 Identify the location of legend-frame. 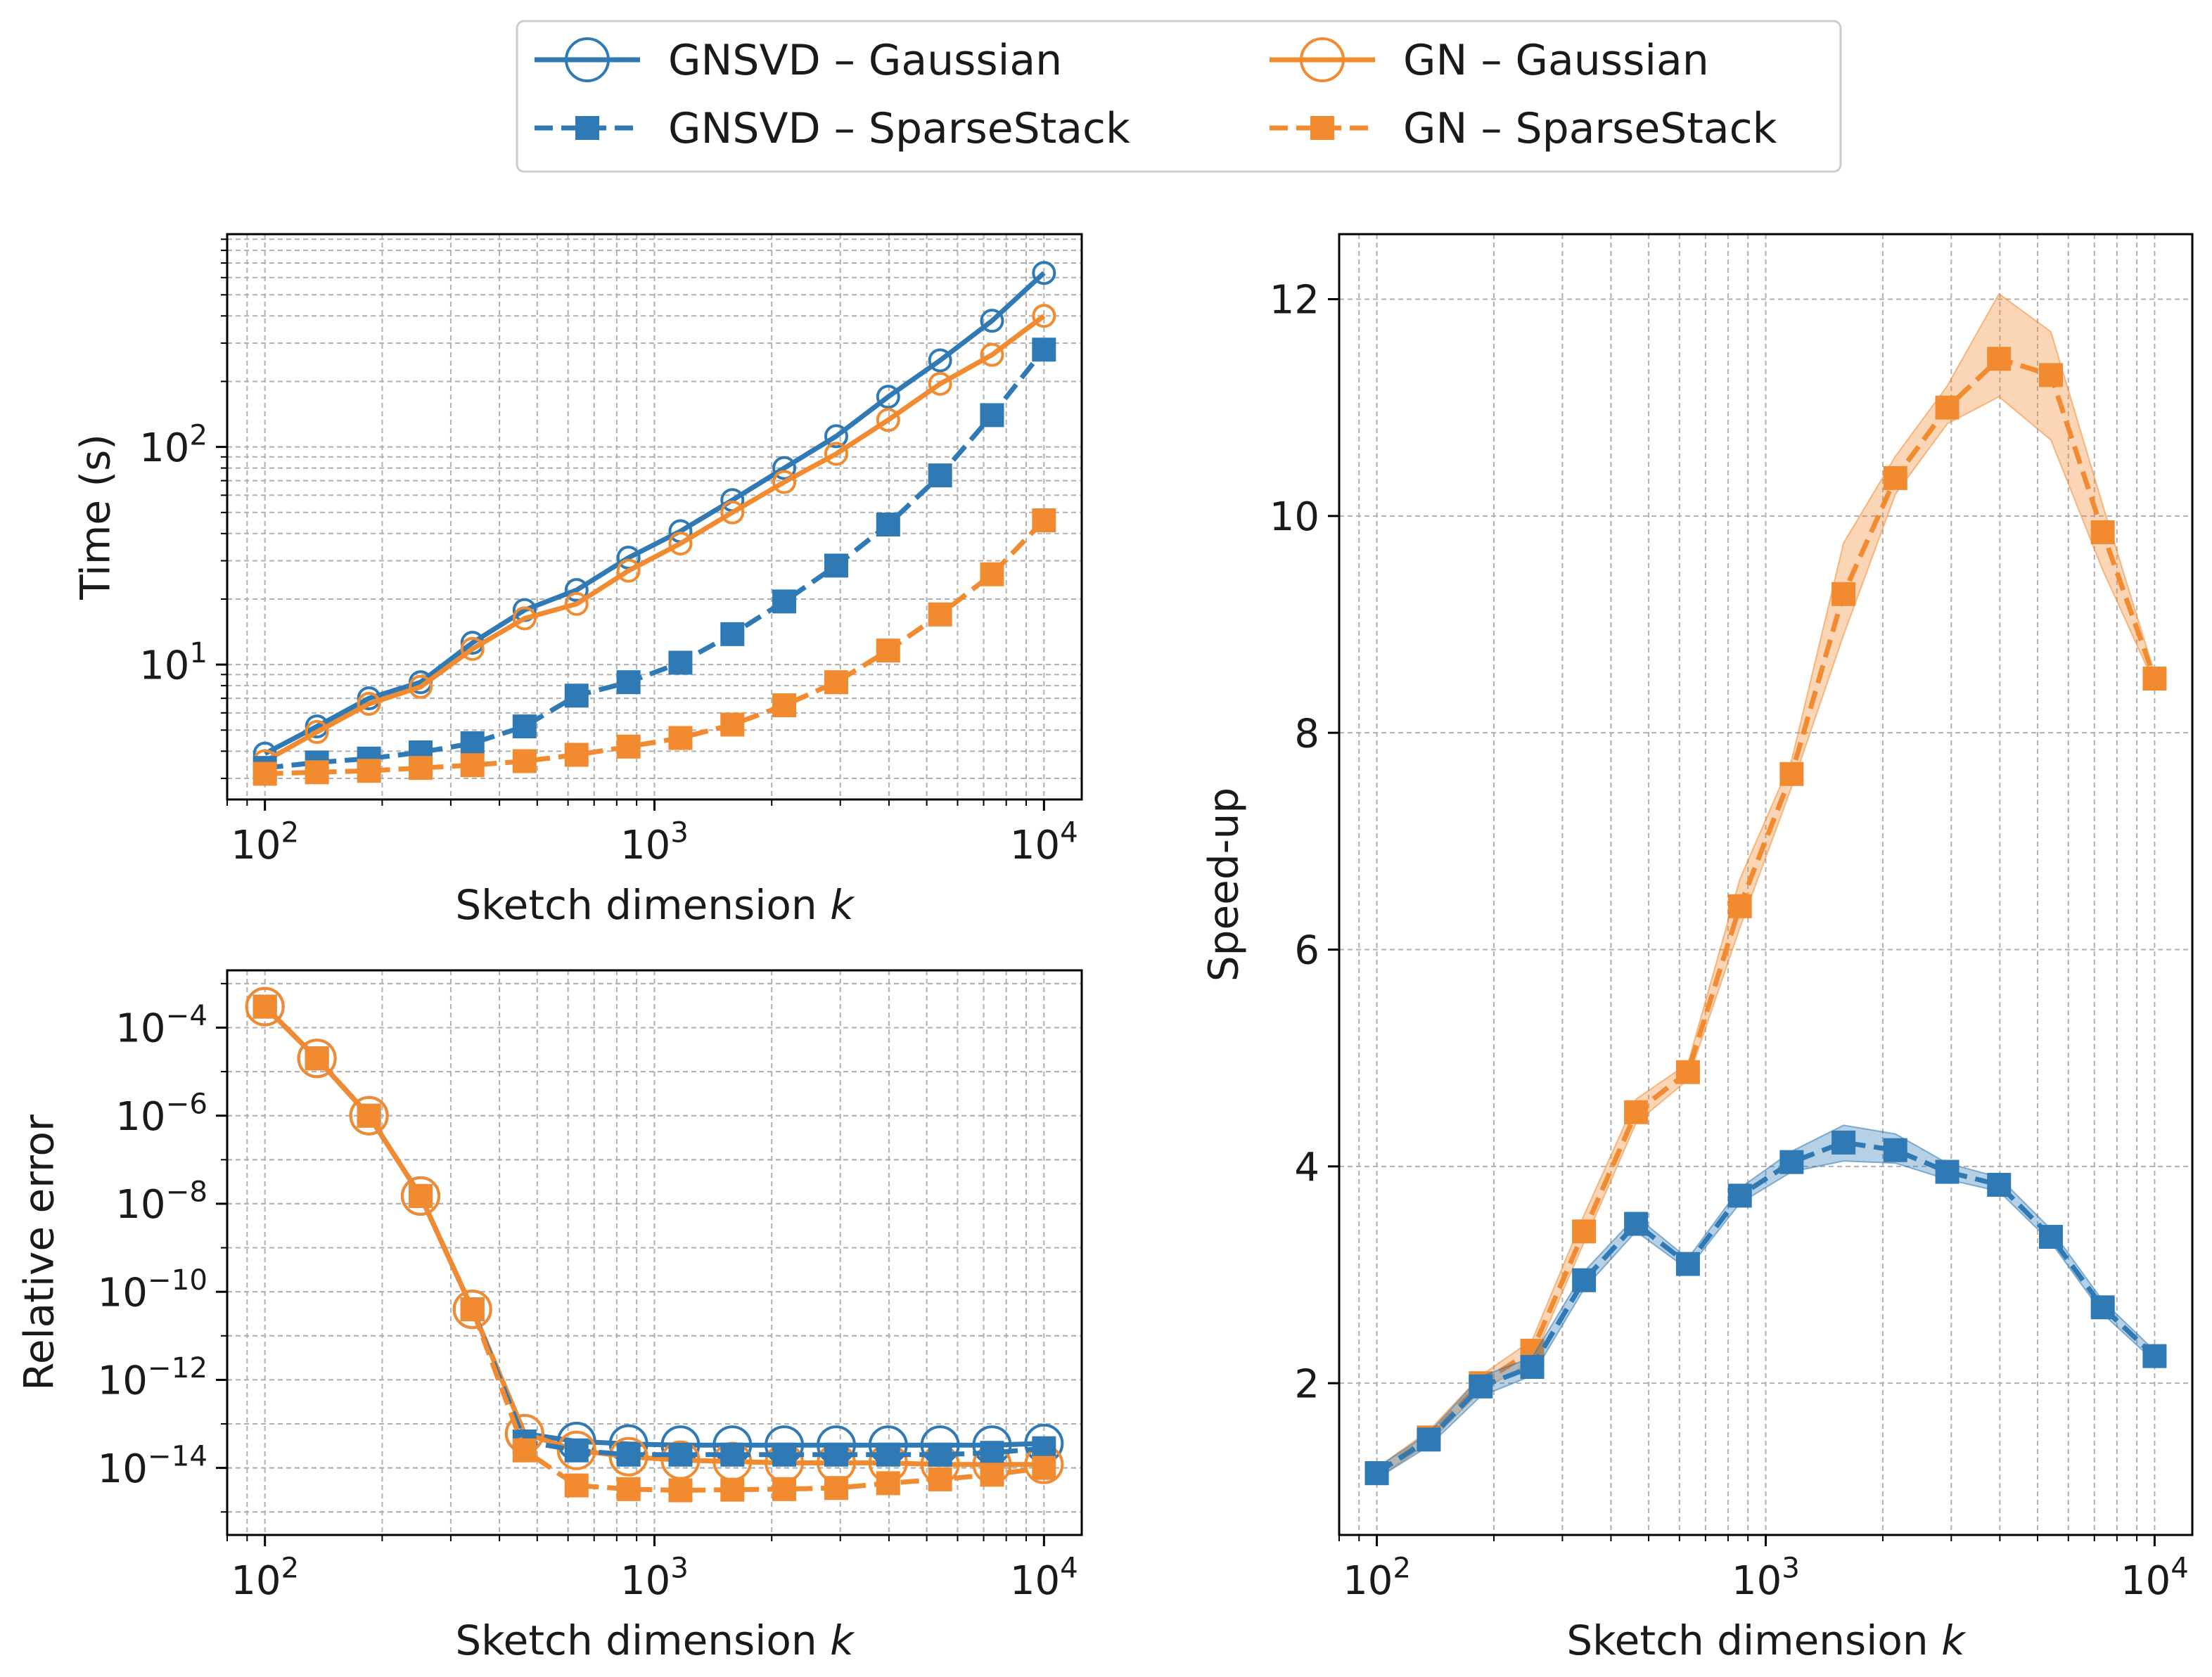
(1179, 96).